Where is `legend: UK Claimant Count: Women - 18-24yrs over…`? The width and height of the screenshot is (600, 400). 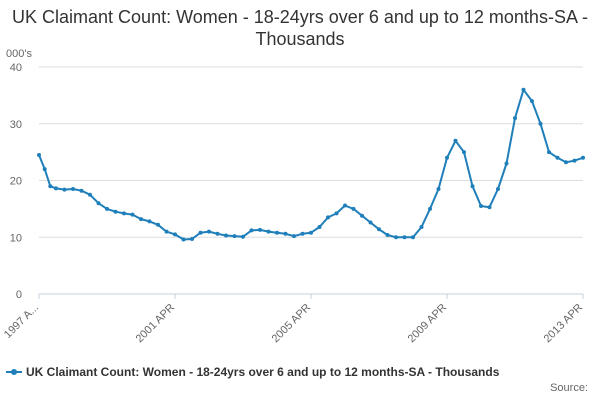 legend: UK Claimant Count: Women - 18-24yrs over… is located at coordinates (252, 372).